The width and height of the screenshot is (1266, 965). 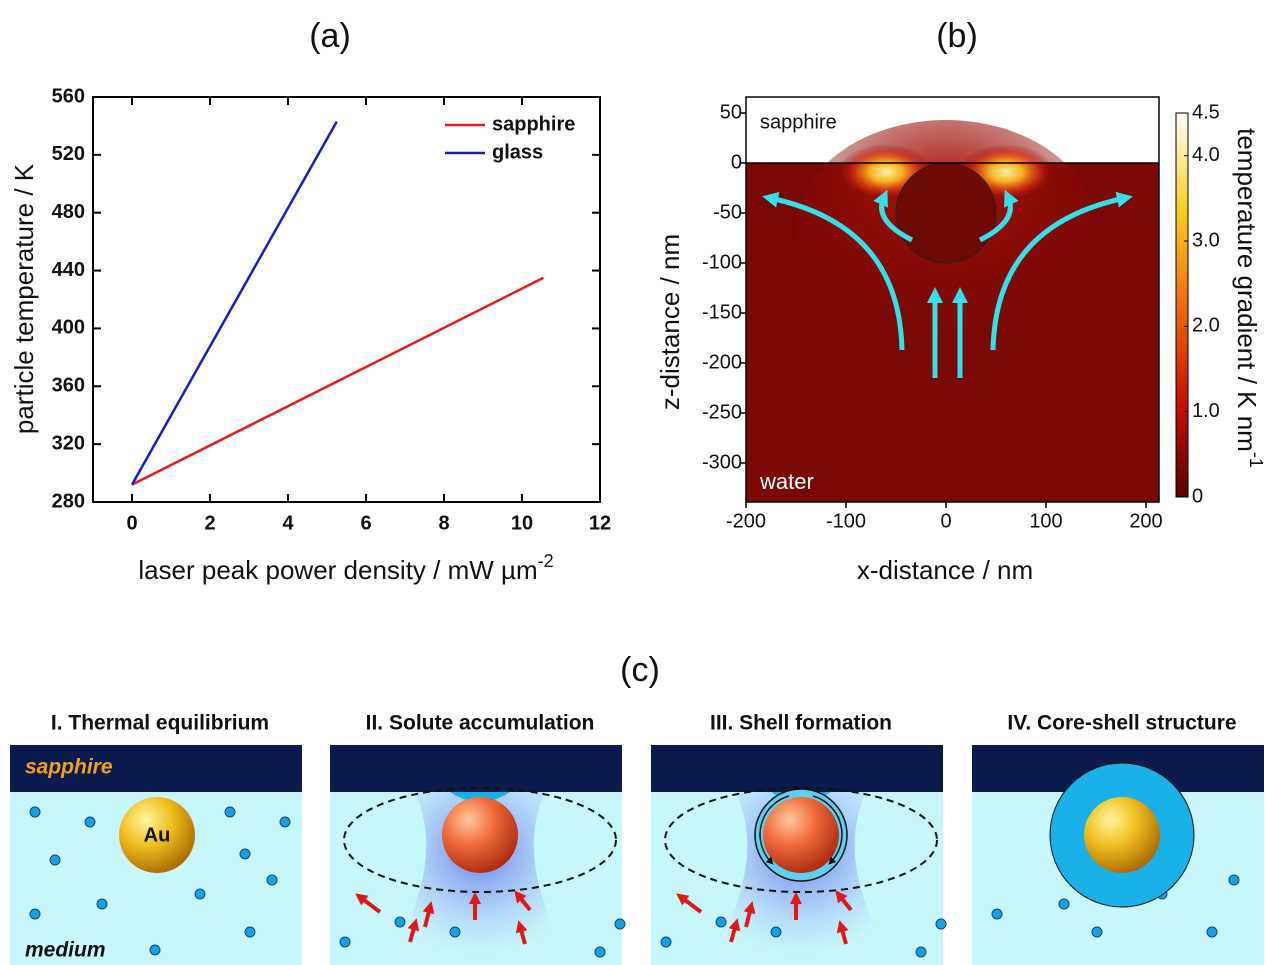 I want to click on step-title: IV. Core-shell structure, so click(x=1121, y=723).